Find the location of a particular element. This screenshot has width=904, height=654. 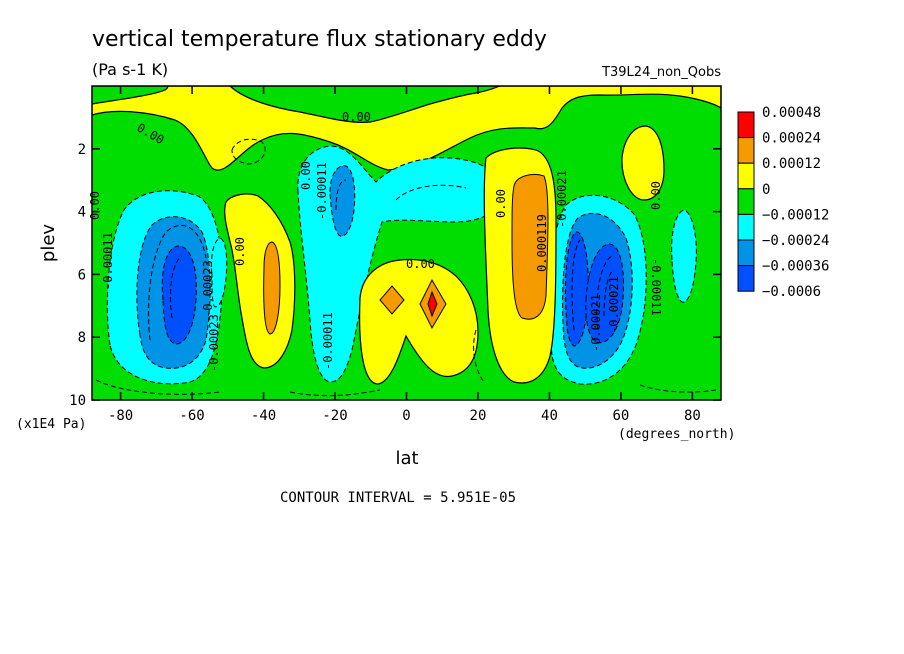

contour-interval-note: CONTOUR INTERVAL = 5.951E-05 is located at coordinates (398, 498).